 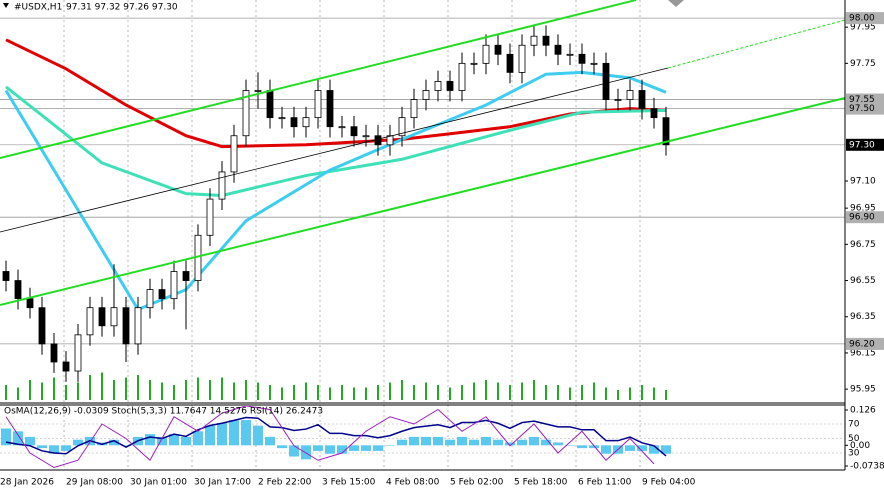 What do you see at coordinates (222, 483) in the screenshot?
I see `time-label: 30 Jan 17:00` at bounding box center [222, 483].